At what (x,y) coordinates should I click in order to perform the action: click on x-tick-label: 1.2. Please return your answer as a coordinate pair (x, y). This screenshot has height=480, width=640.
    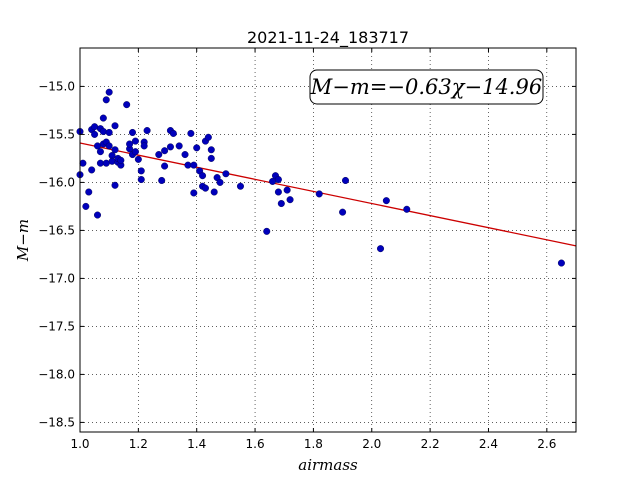
    Looking at the image, I should click on (138, 444).